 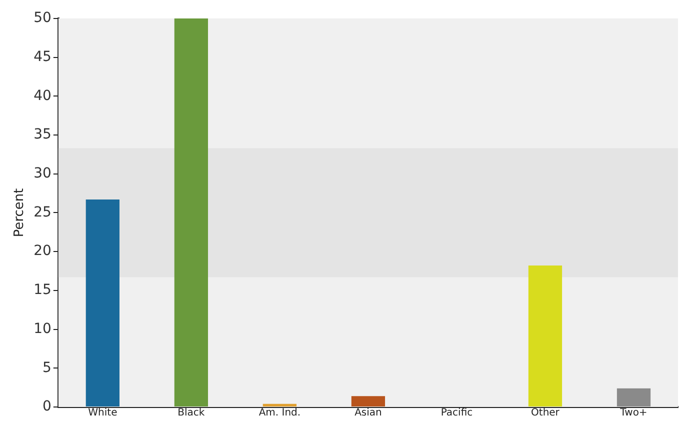 I want to click on y-tick-label: 20, so click(x=43, y=251).